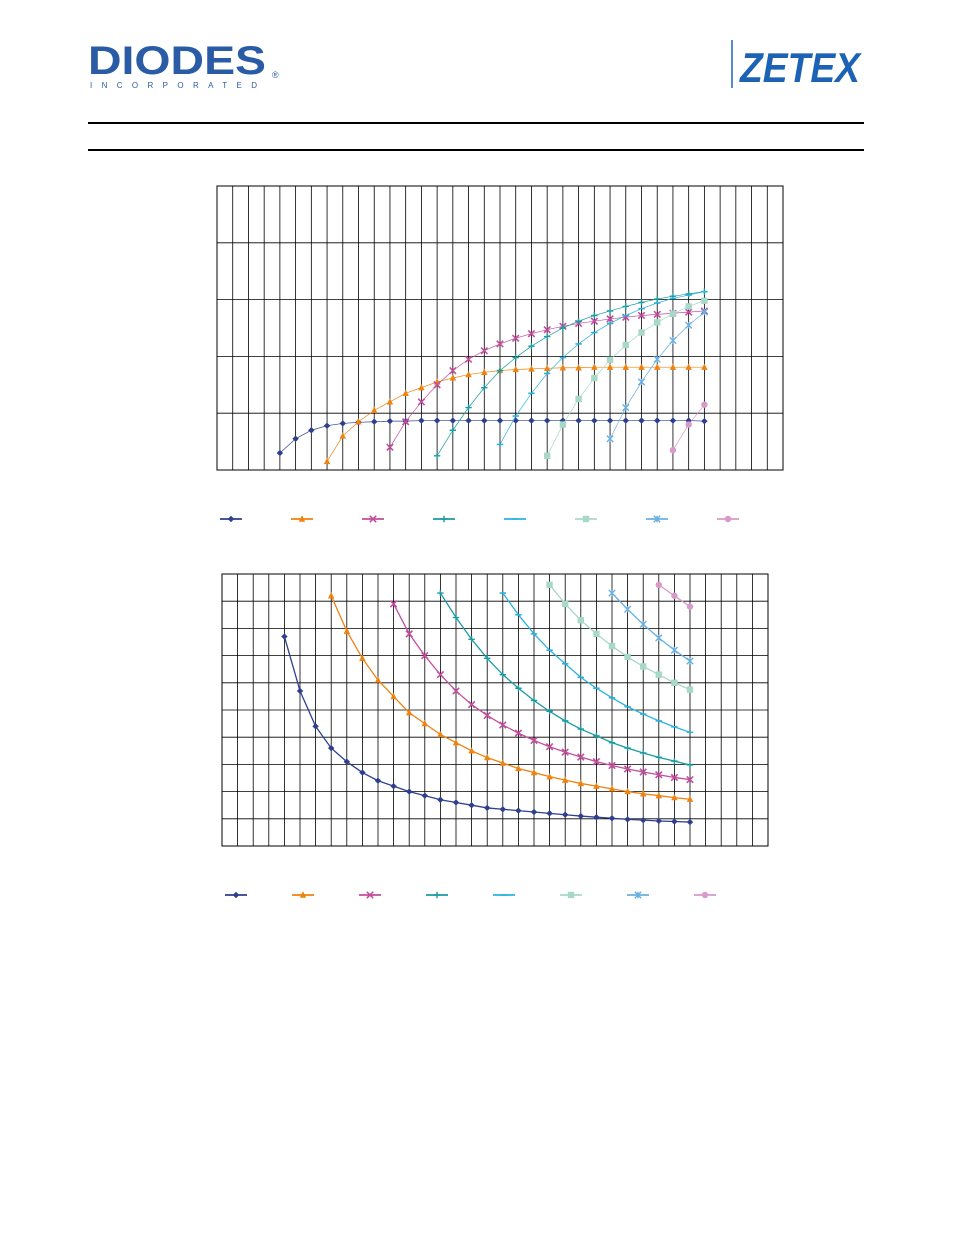  I want to click on zetex-logo-text: ZETEX, so click(801, 67).